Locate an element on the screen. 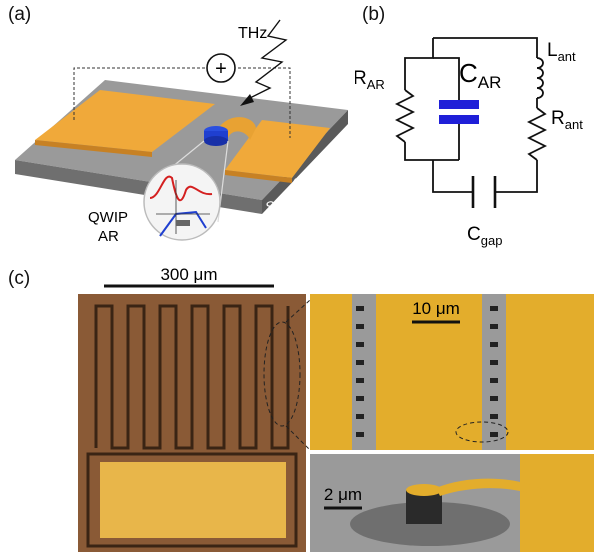  thz-wave-arrow is located at coordinates (266, 60).